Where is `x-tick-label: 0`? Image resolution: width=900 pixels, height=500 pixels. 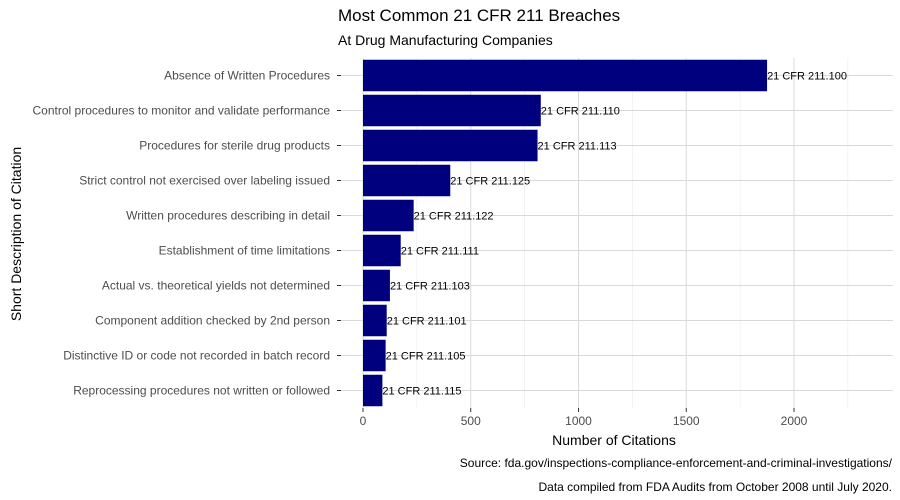 x-tick-label: 0 is located at coordinates (363, 421).